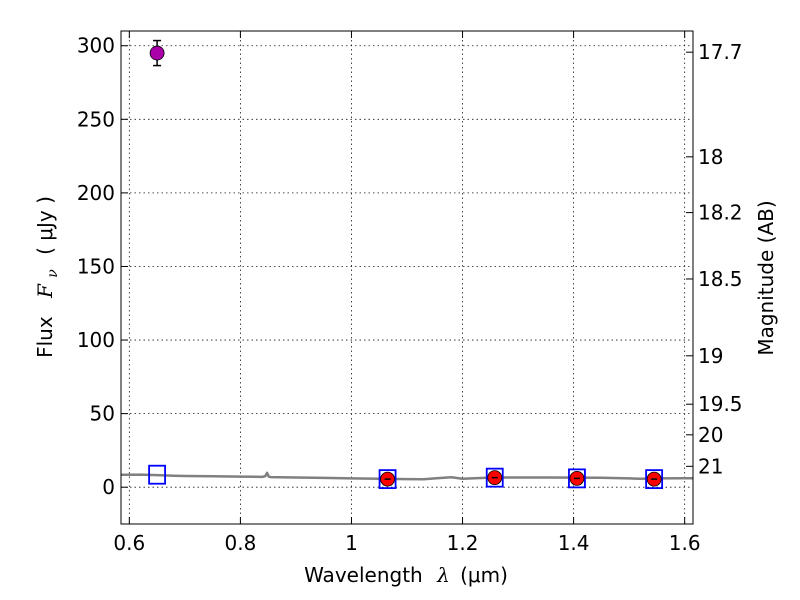  Describe the element at coordinates (574, 543) in the screenshot. I see `x-tick-label: 1.4` at that location.